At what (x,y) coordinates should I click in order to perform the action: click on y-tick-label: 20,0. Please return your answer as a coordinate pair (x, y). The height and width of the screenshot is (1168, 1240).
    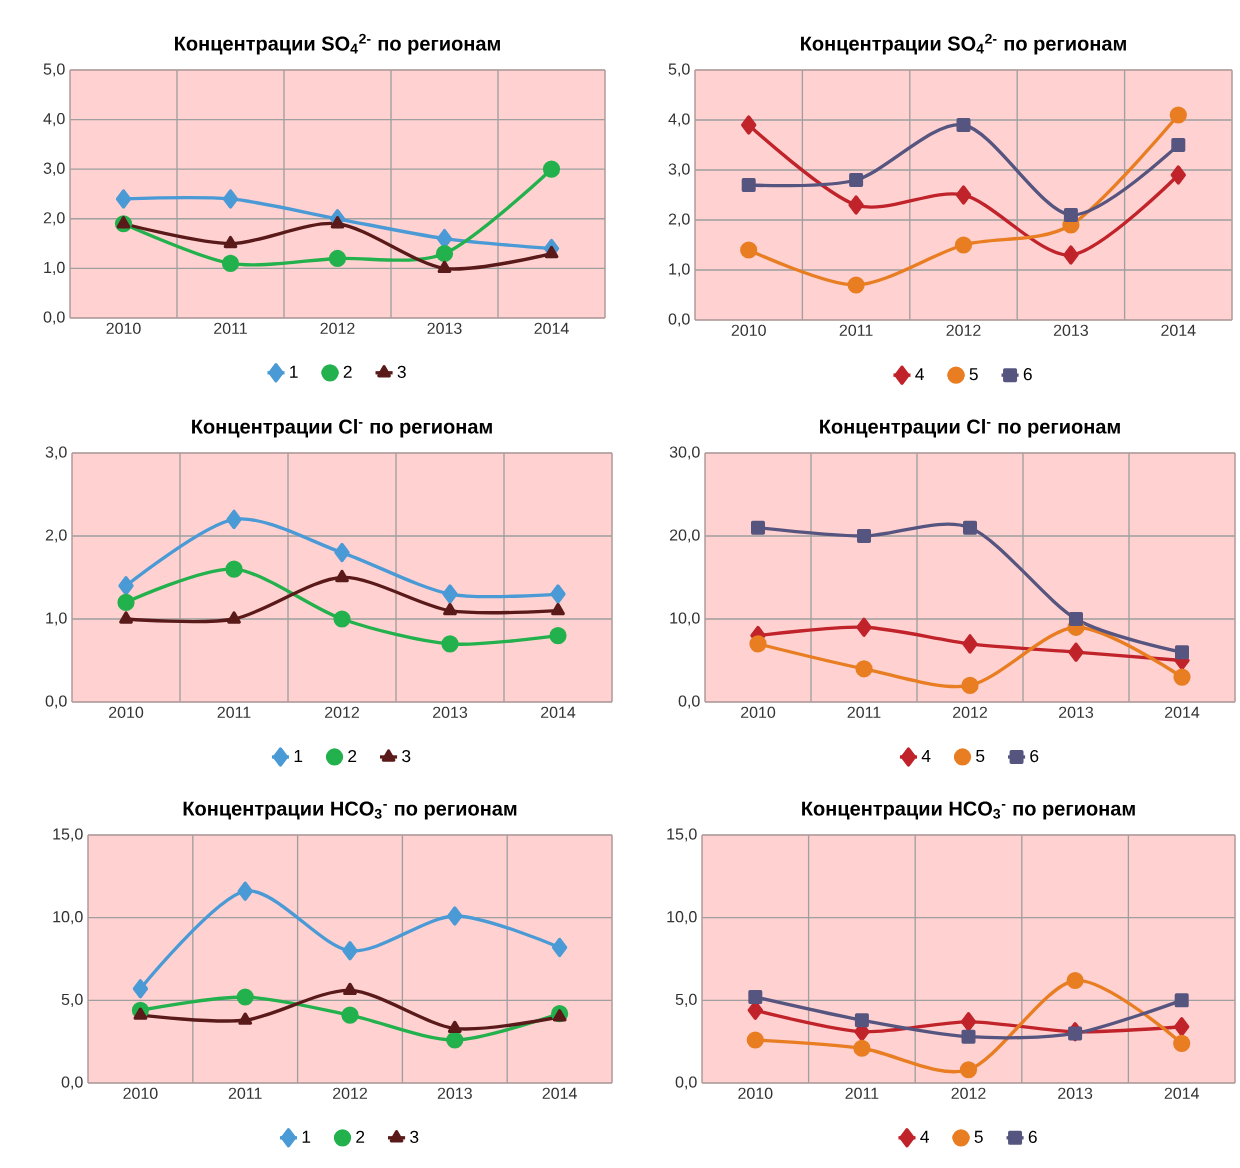
    Looking at the image, I should click on (684, 536).